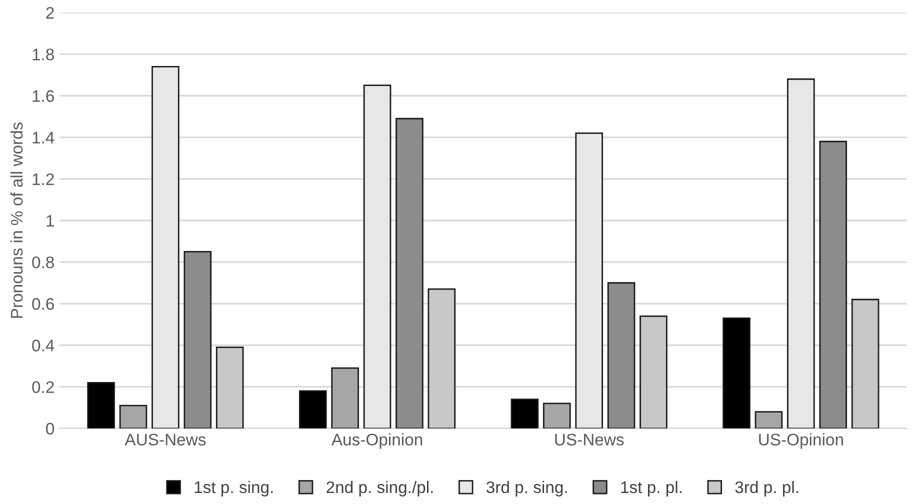 This screenshot has height=504, width=916. What do you see at coordinates (43, 346) in the screenshot?
I see `y-tick-label: 0.4` at bounding box center [43, 346].